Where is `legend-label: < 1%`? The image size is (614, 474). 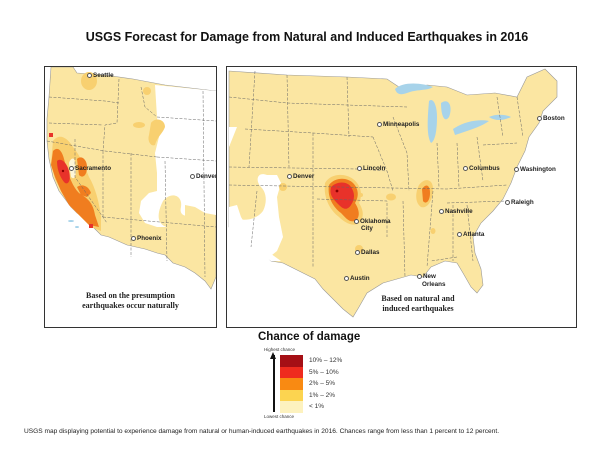
legend-label: < 1% is located at coordinates (316, 406).